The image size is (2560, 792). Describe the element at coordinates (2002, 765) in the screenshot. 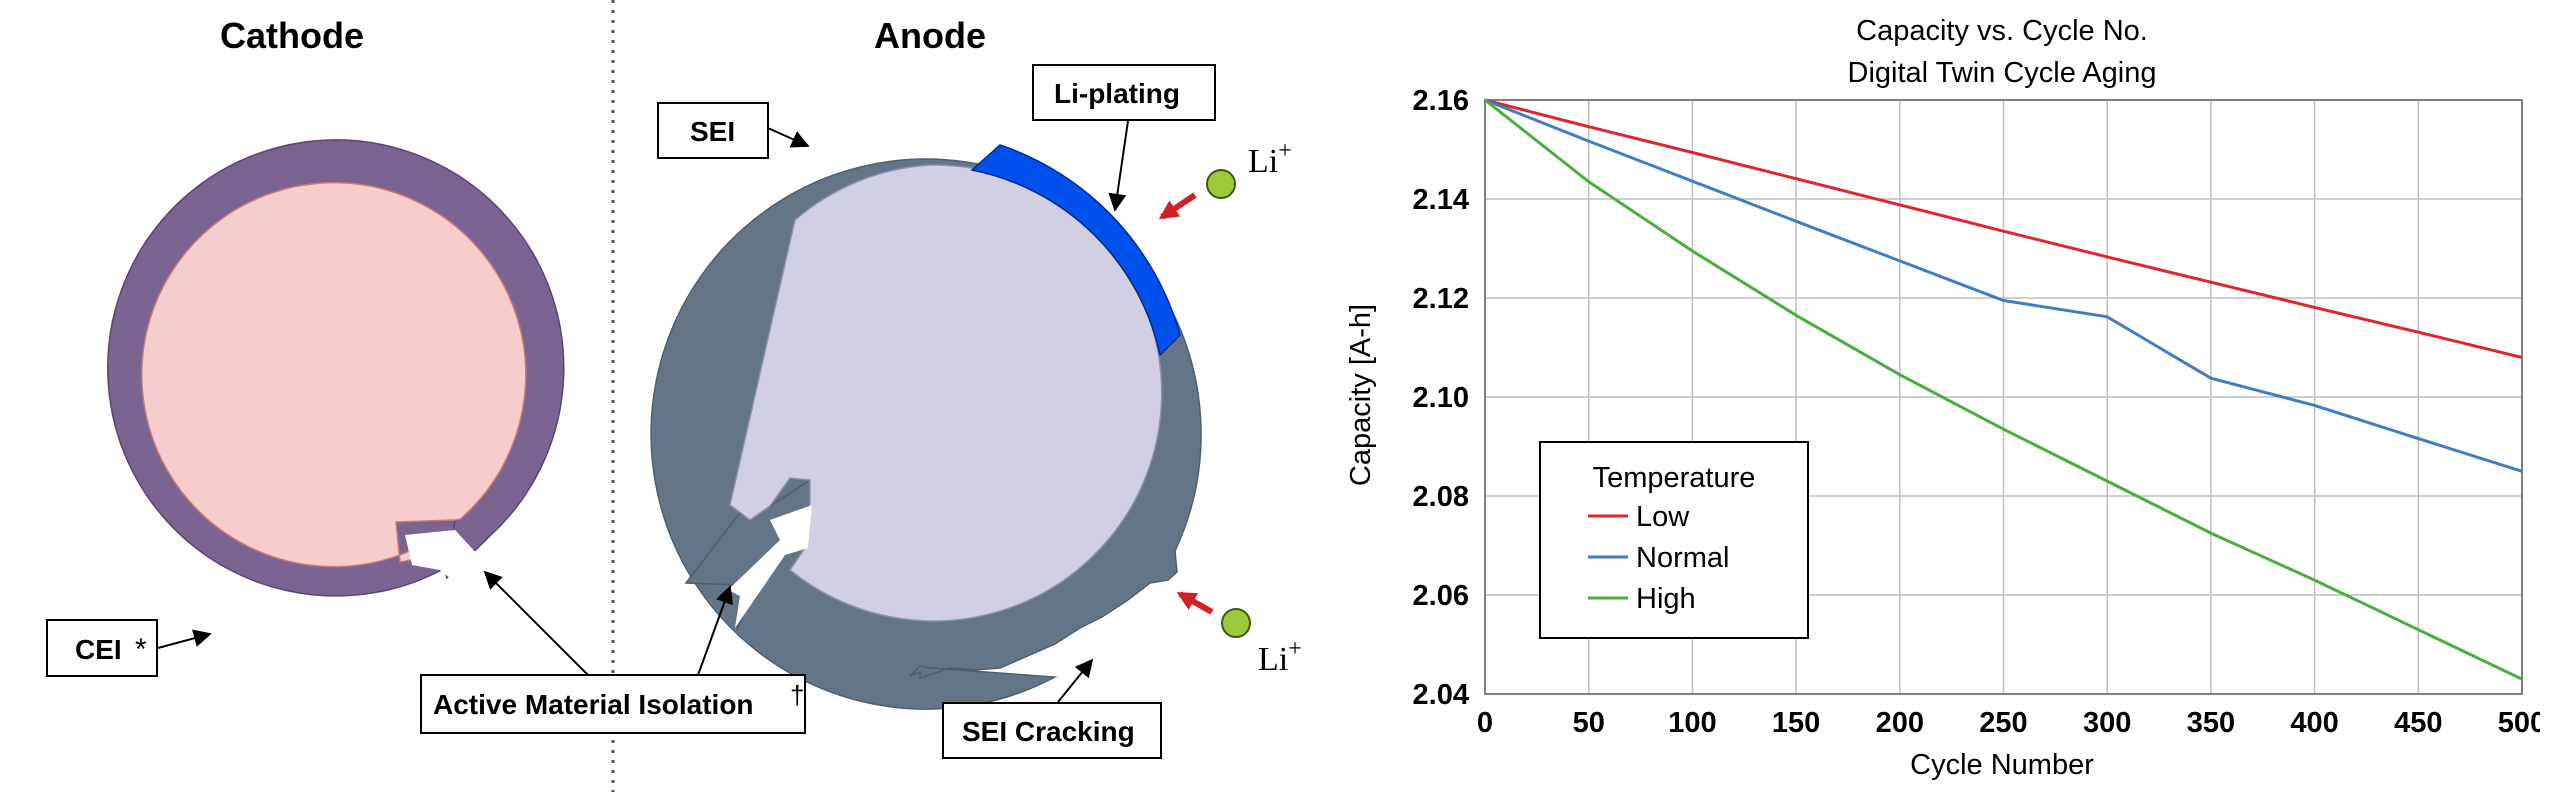

I see `x-axis-label: Cycle Number` at that location.